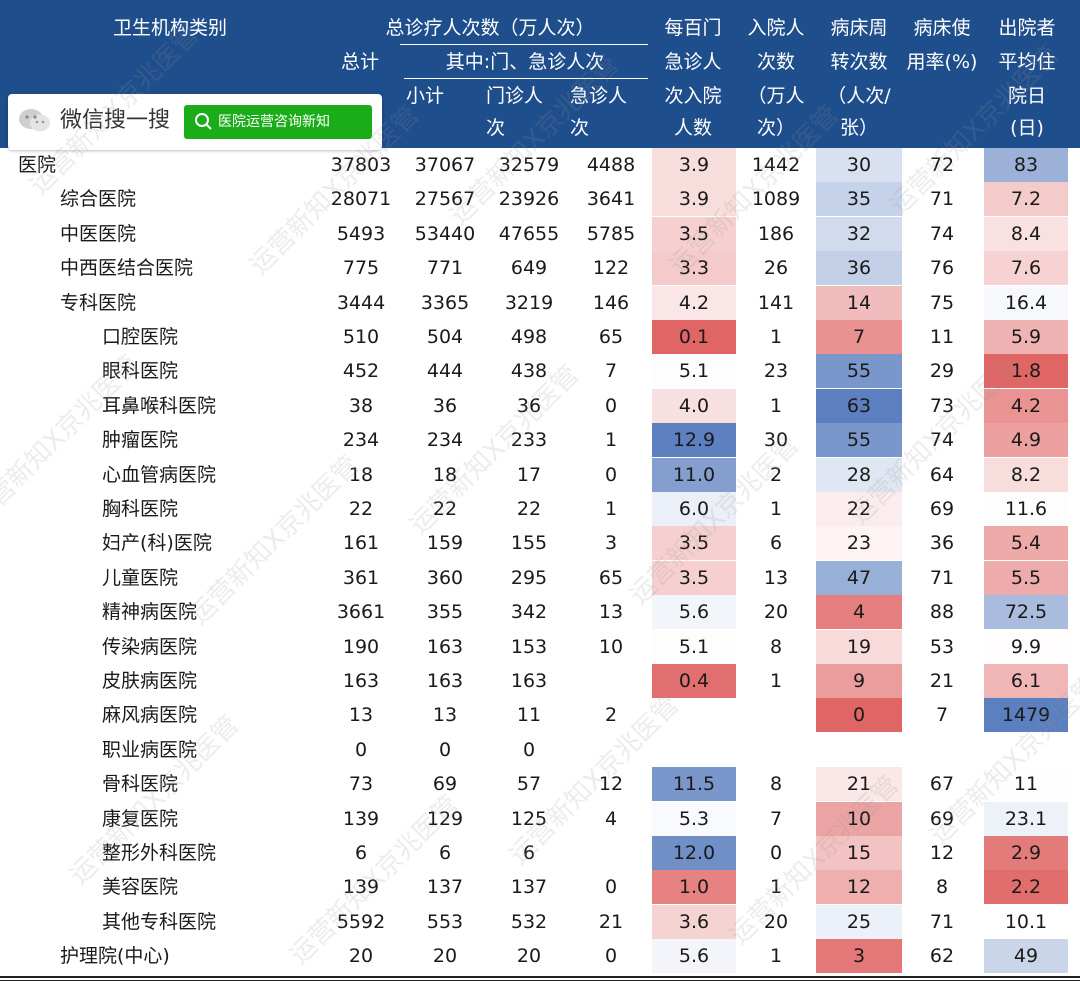  Describe the element at coordinates (694, 233) in the screenshot. I see `cell-admit: 3.5` at that location.